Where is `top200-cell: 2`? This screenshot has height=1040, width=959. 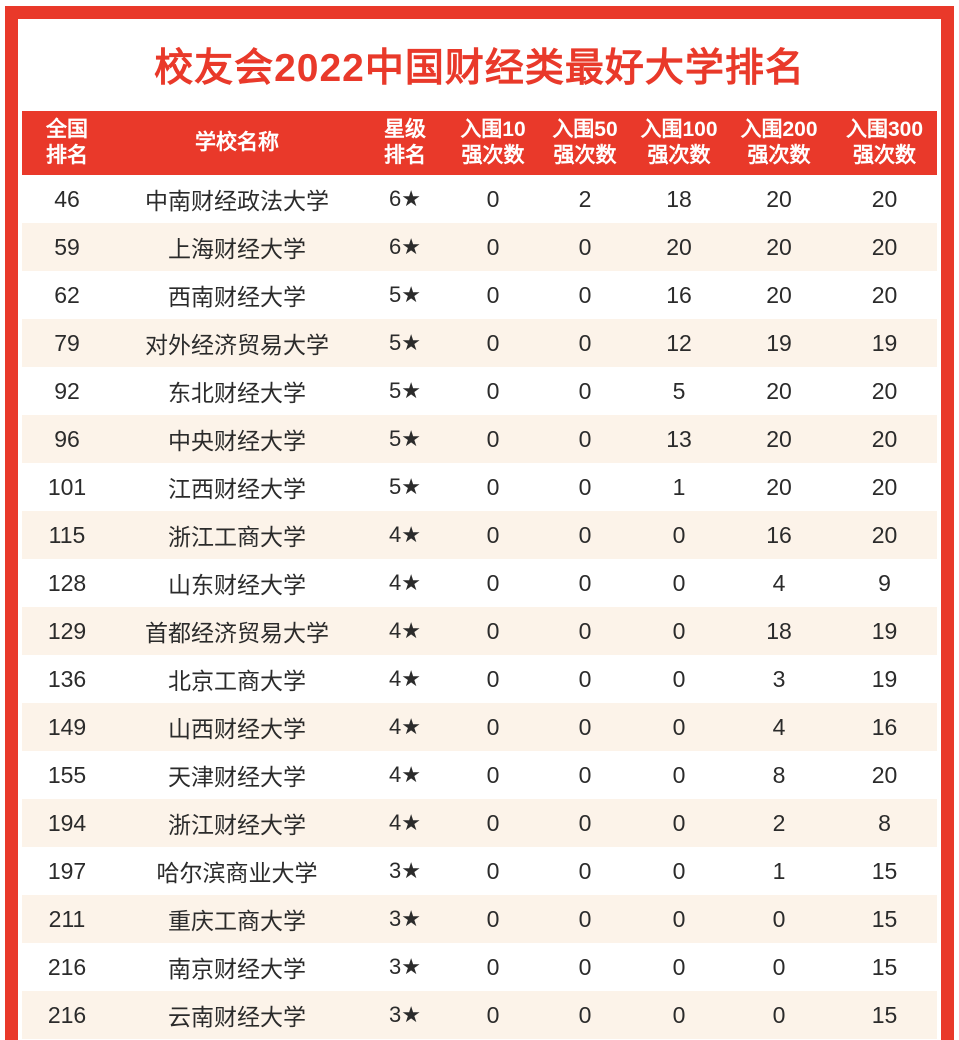
top200-cell: 2 is located at coordinates (779, 822).